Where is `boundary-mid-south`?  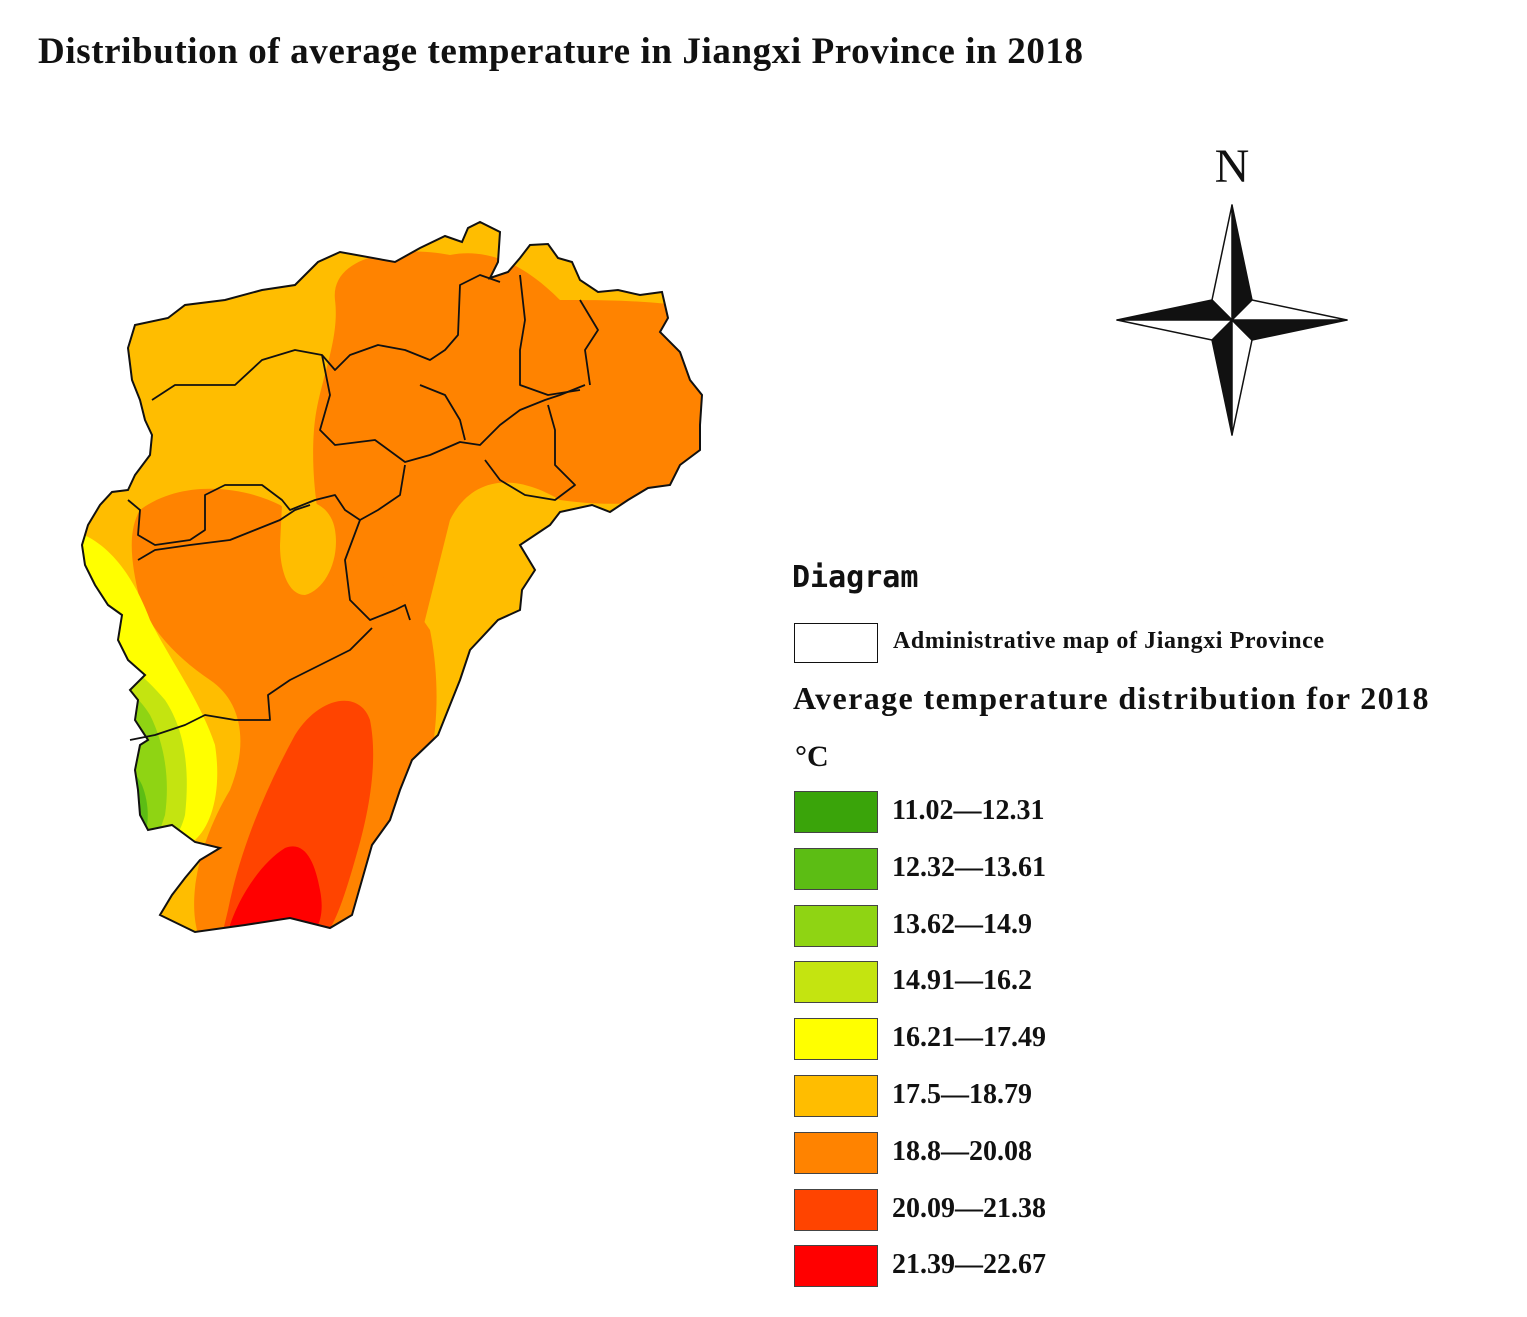 boundary-mid-south is located at coordinates (377, 570).